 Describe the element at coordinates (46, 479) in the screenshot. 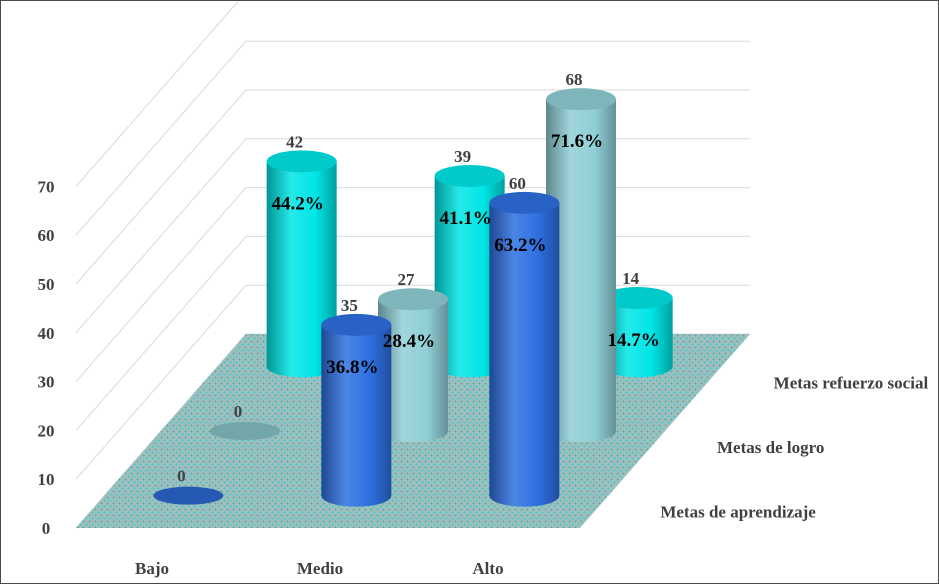

I see `y-tick-label: 10` at that location.